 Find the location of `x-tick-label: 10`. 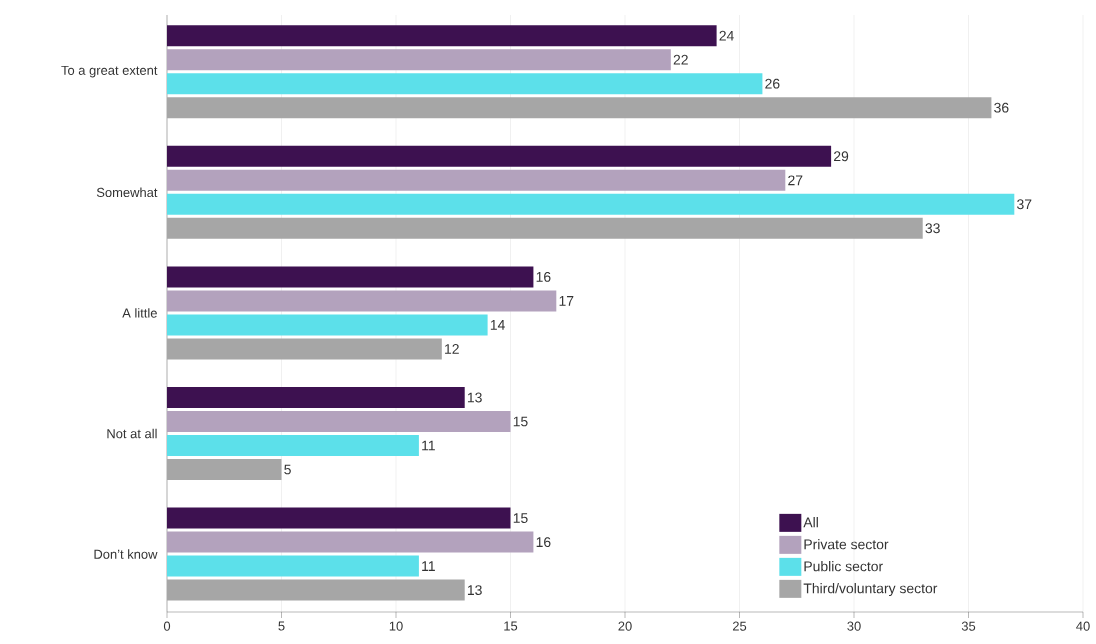

x-tick-label: 10 is located at coordinates (396, 626).